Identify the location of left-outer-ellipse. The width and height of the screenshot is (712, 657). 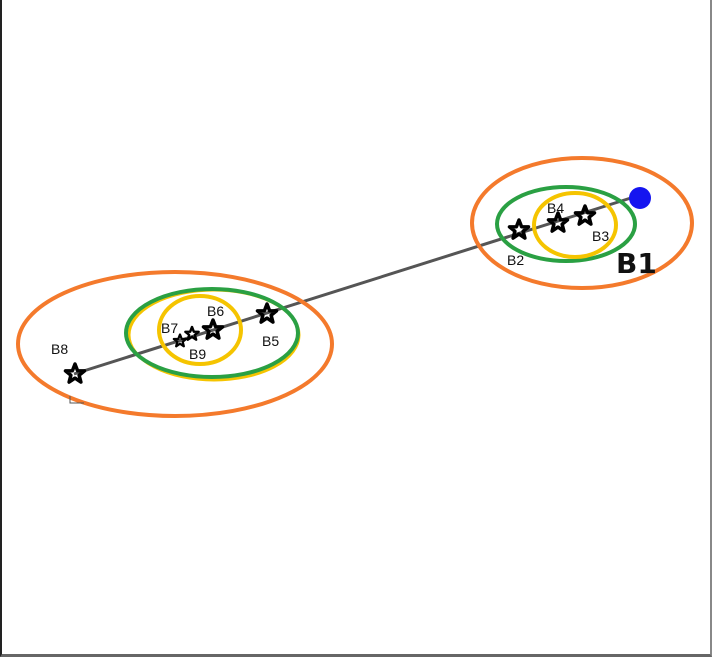
(175, 344).